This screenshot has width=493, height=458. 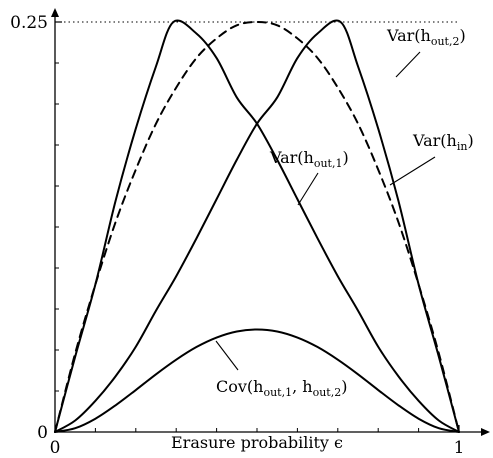 I want to click on pointer-var-hout2, so click(x=408, y=64).